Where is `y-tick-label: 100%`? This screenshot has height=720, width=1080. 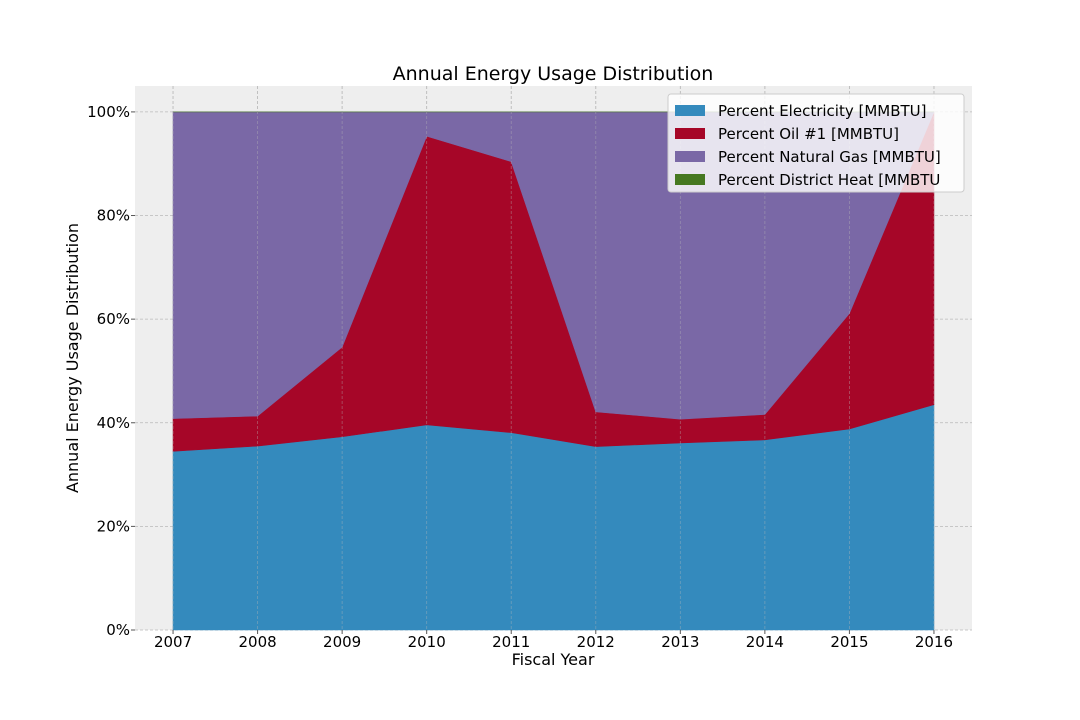 y-tick-label: 100% is located at coordinates (108, 112).